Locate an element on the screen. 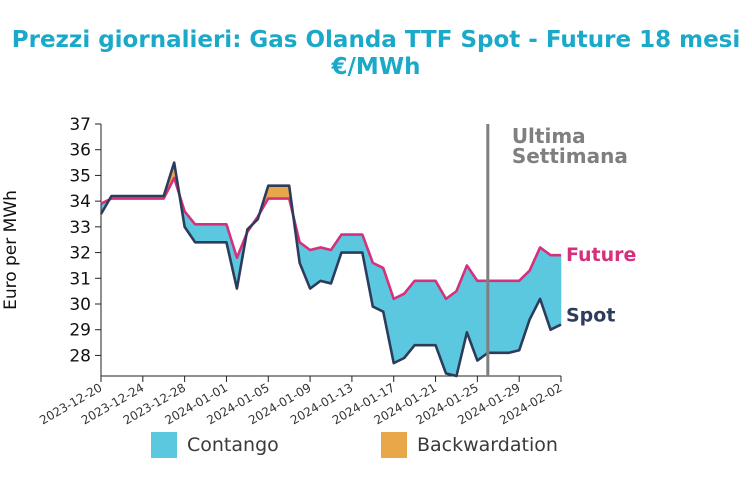 The image size is (752, 504). y-tick-label: 29 is located at coordinates (80, 331).